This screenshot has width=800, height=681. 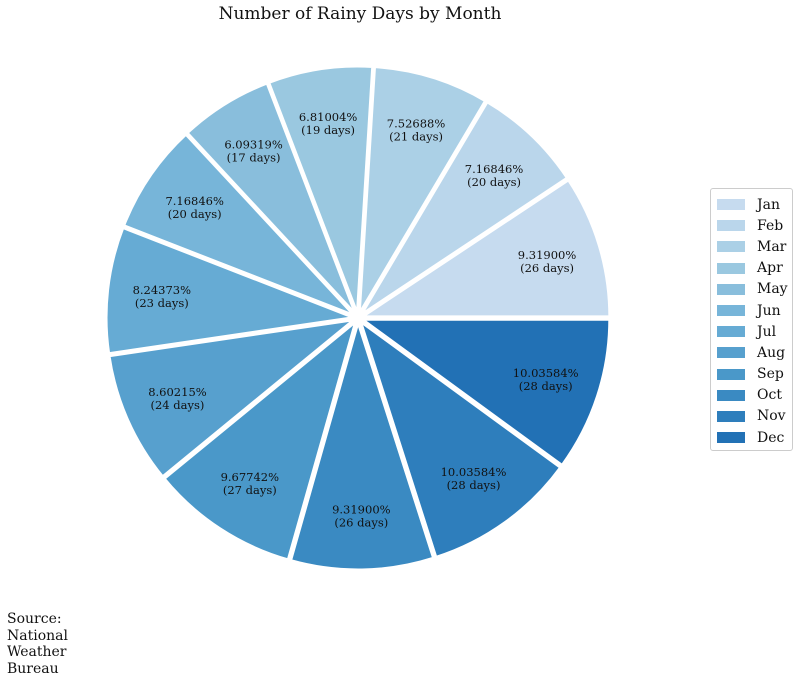 I want to click on pie-slice-may, so click(x=271, y=198).